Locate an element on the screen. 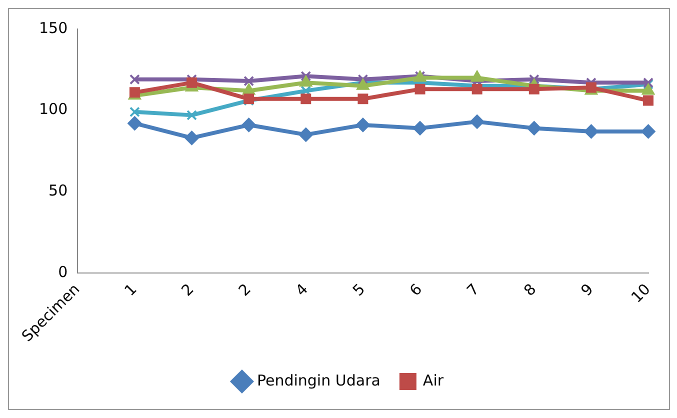  x-tick-label: 7 is located at coordinates (473, 290).